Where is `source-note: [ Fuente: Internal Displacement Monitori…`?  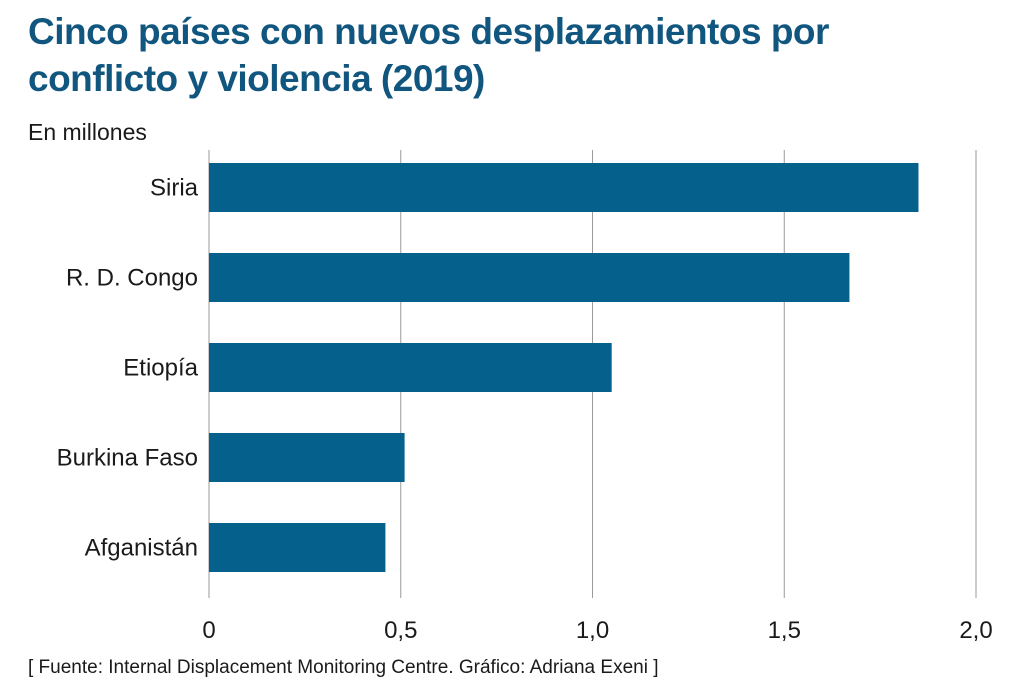 source-note: [ Fuente: Internal Displacement Monitori… is located at coordinates (343, 667).